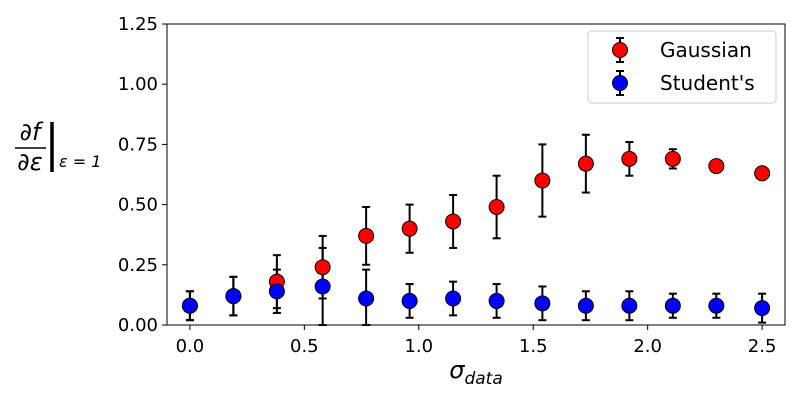  Describe the element at coordinates (476, 297) in the screenshot. I see `series-points` at that location.